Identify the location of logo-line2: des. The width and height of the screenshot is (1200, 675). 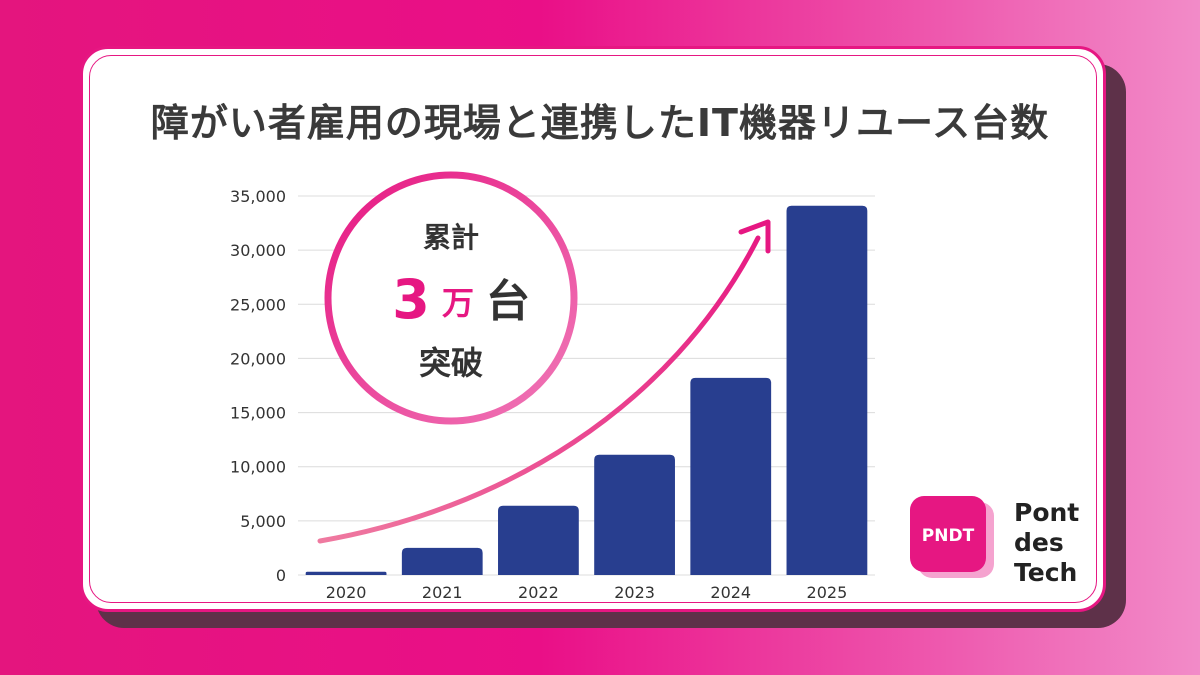
(1039, 542).